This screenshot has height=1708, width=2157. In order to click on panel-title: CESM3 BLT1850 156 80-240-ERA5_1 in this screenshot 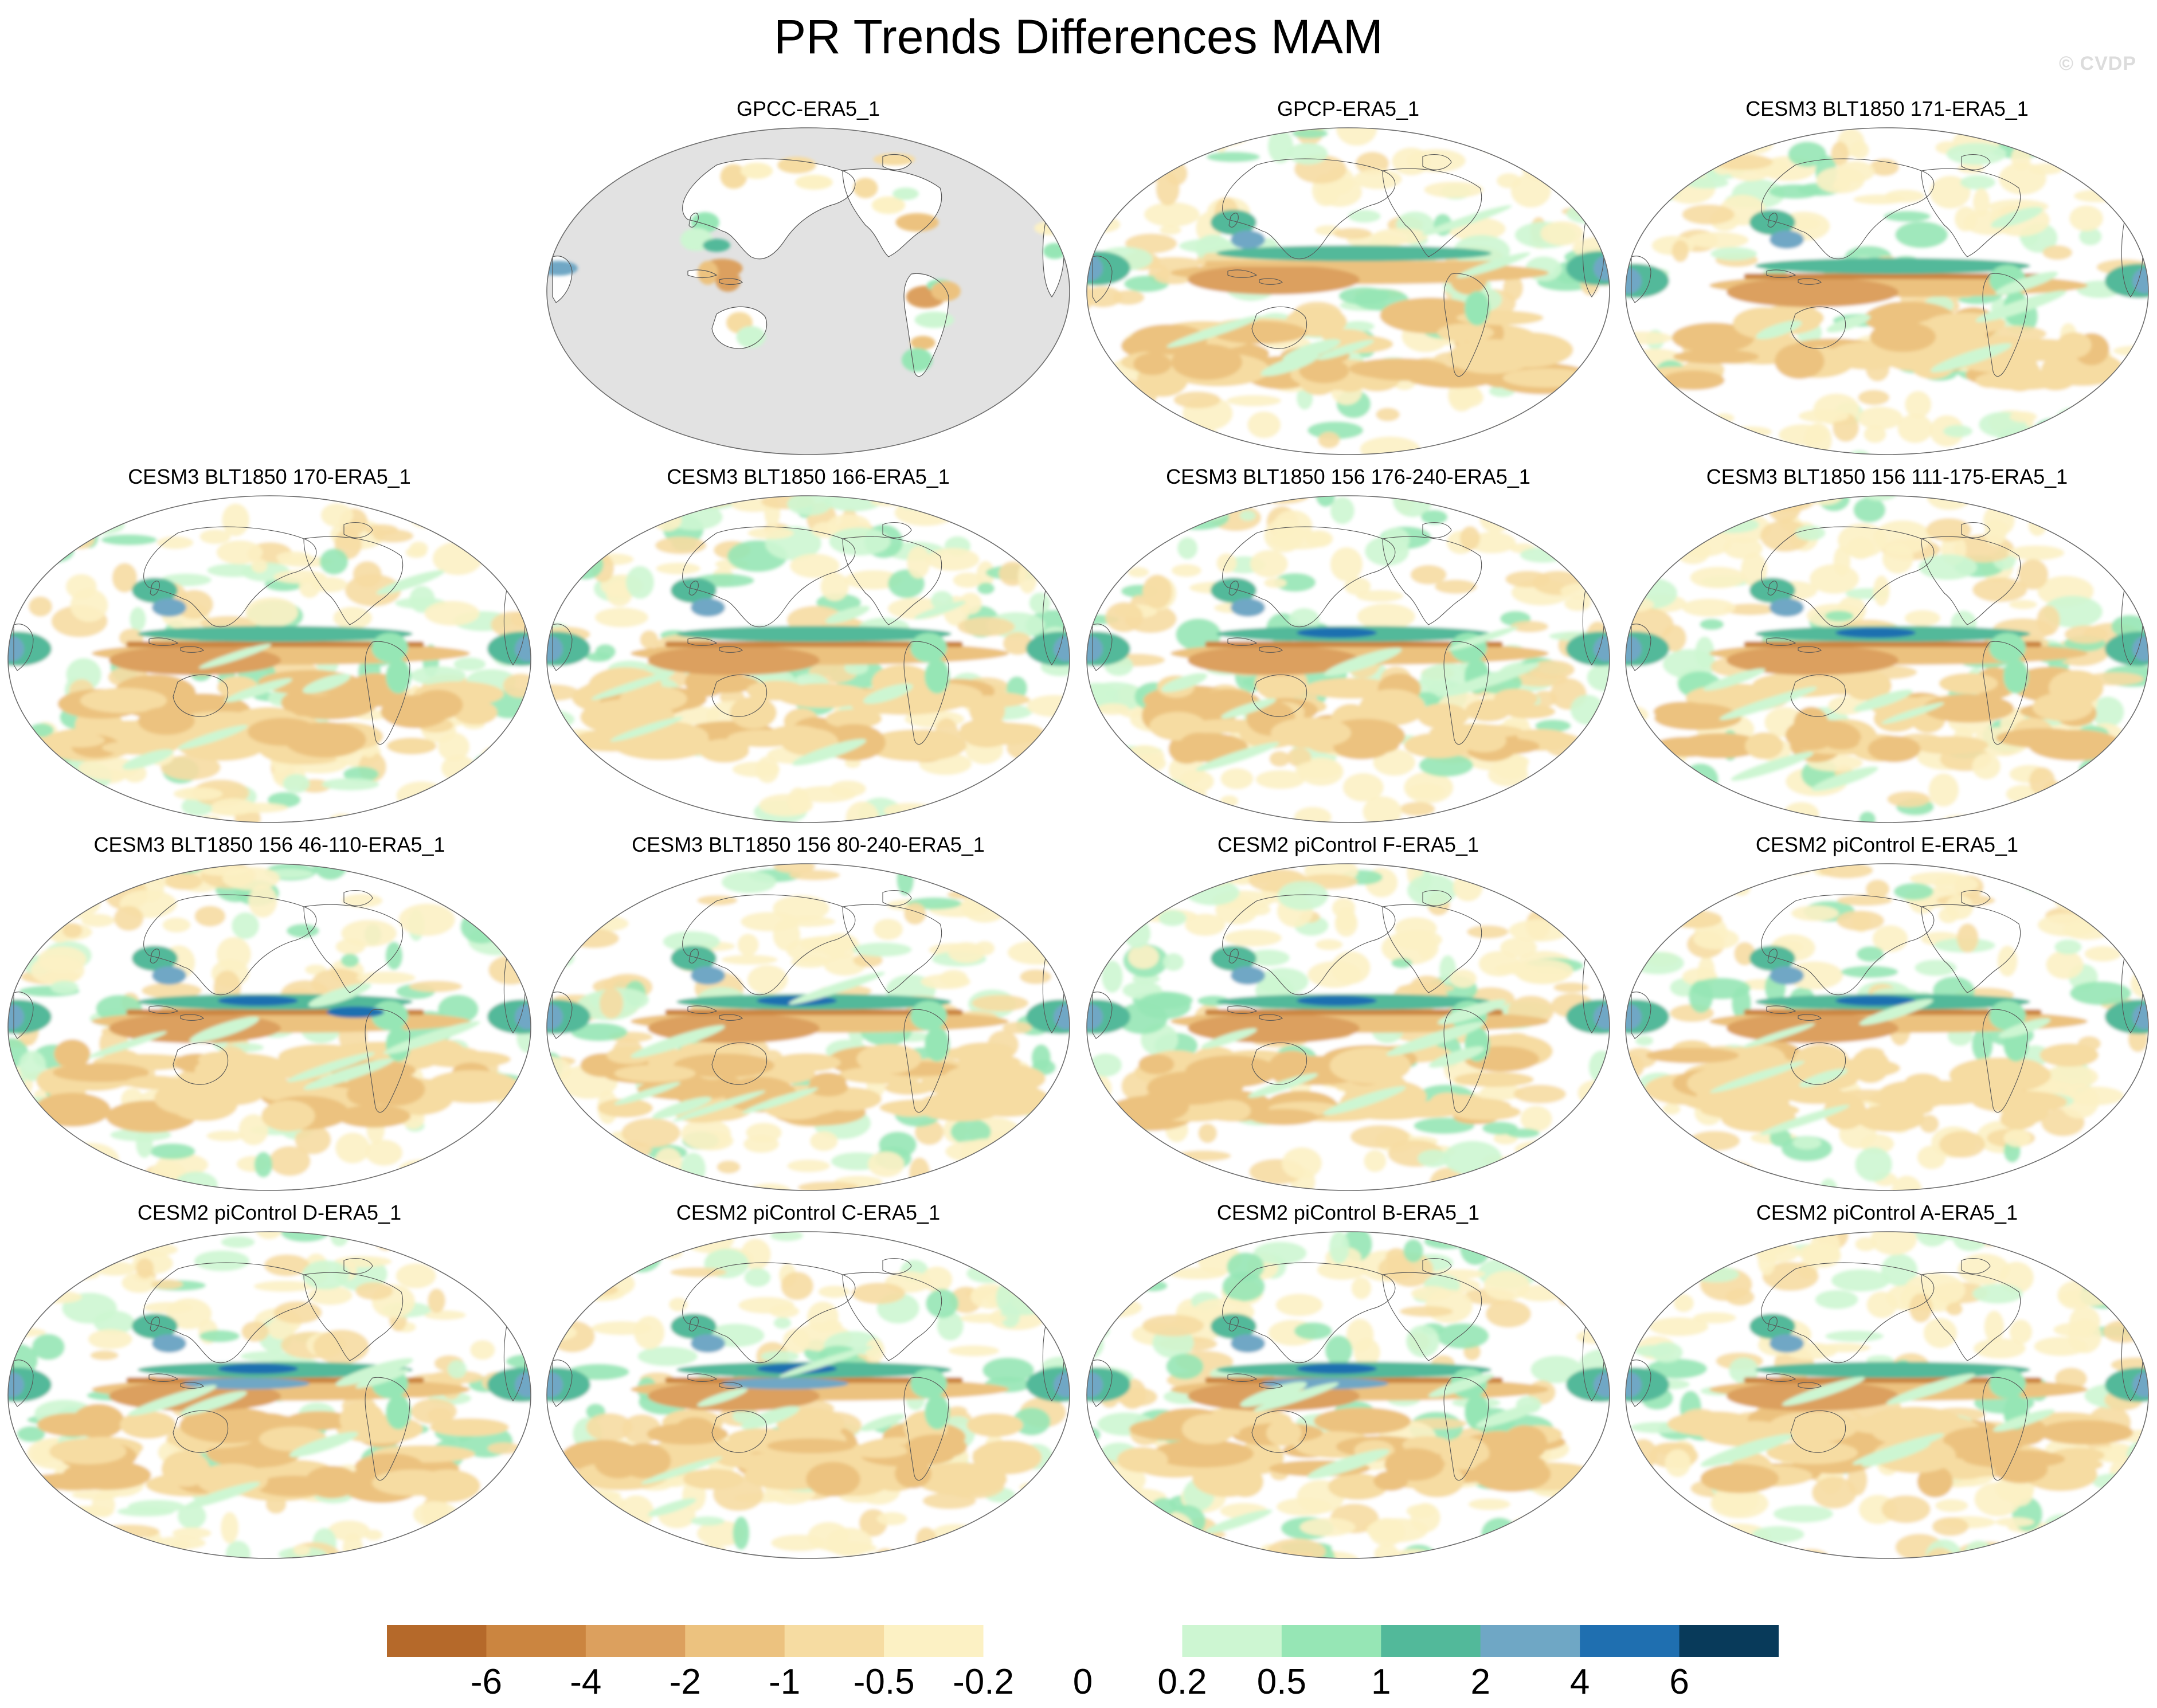, I will do `click(808, 844)`.